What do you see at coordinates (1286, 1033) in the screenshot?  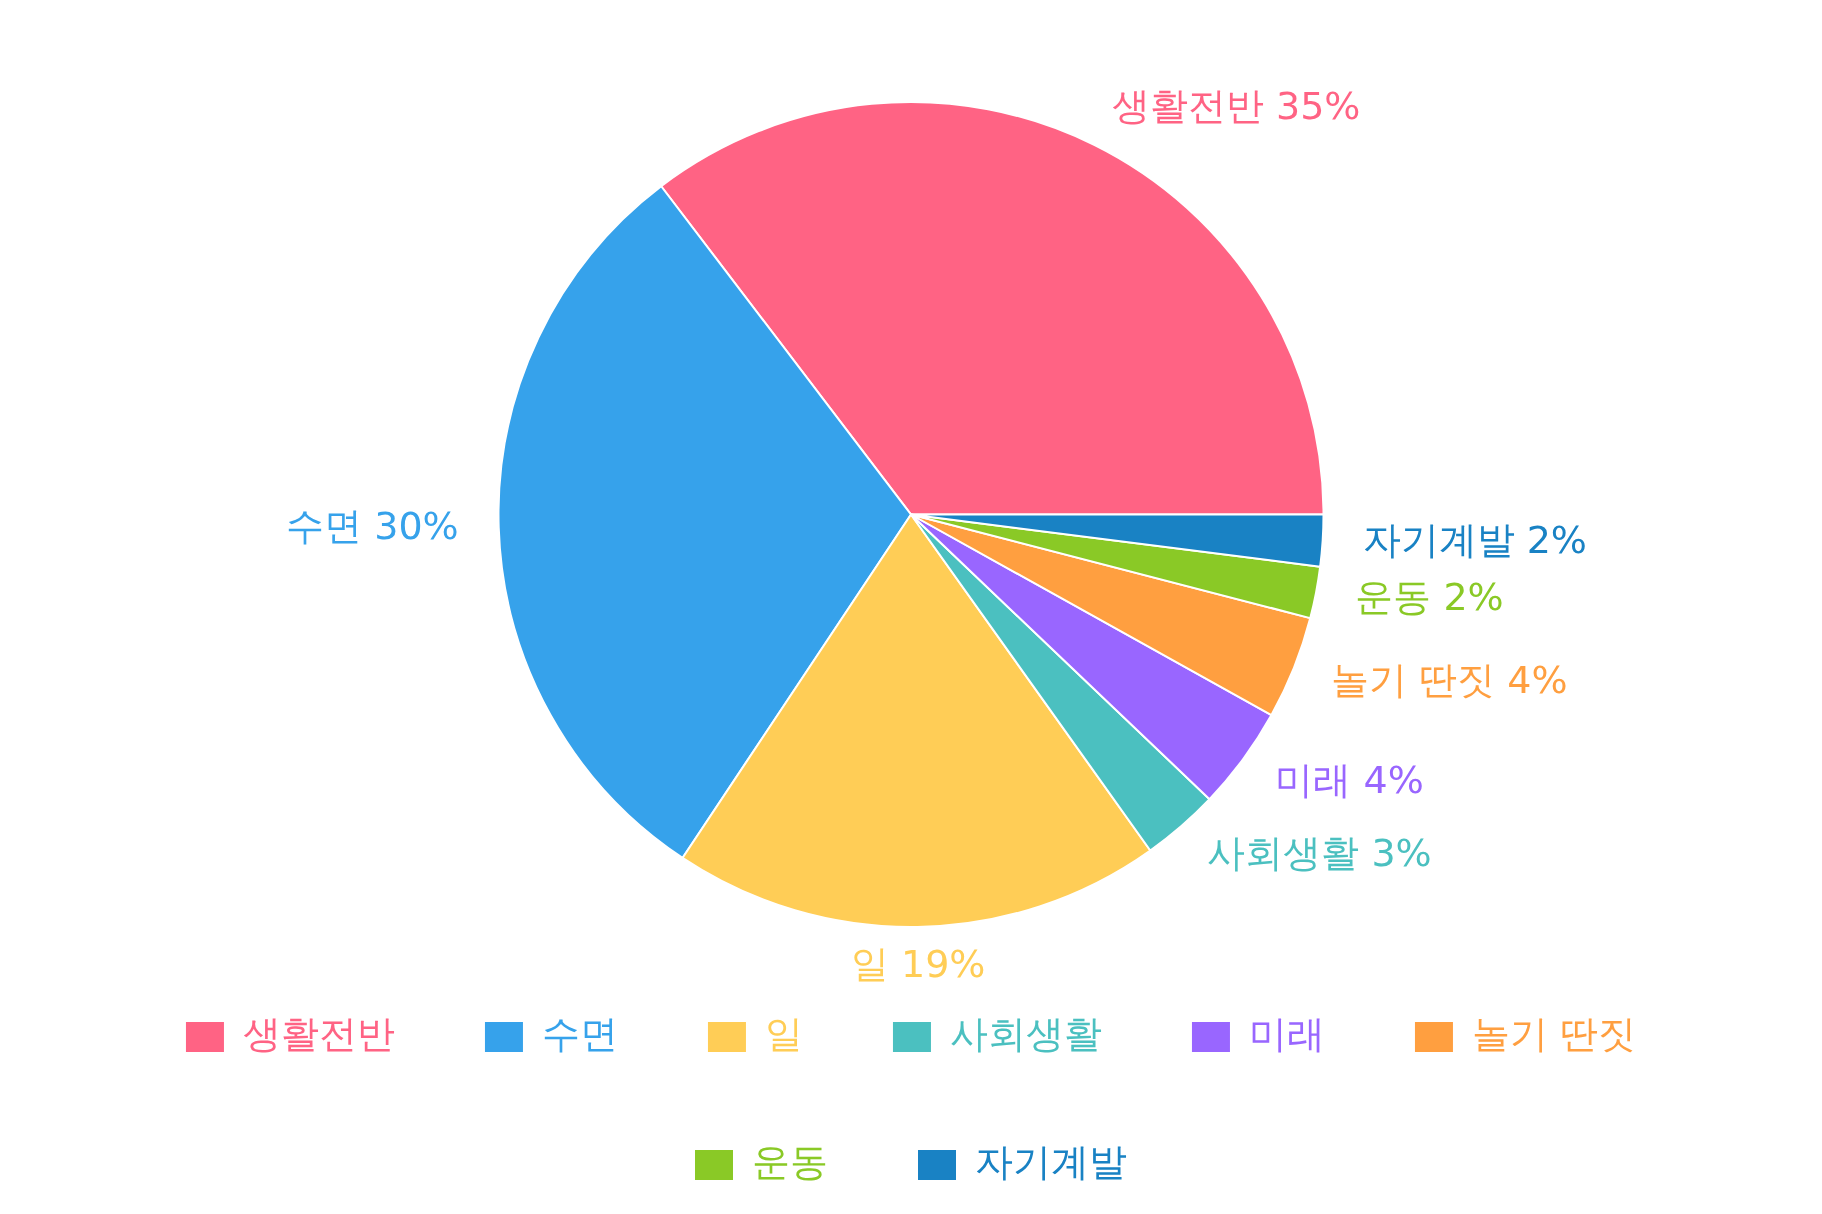 I see `legend-label: 미래` at bounding box center [1286, 1033].